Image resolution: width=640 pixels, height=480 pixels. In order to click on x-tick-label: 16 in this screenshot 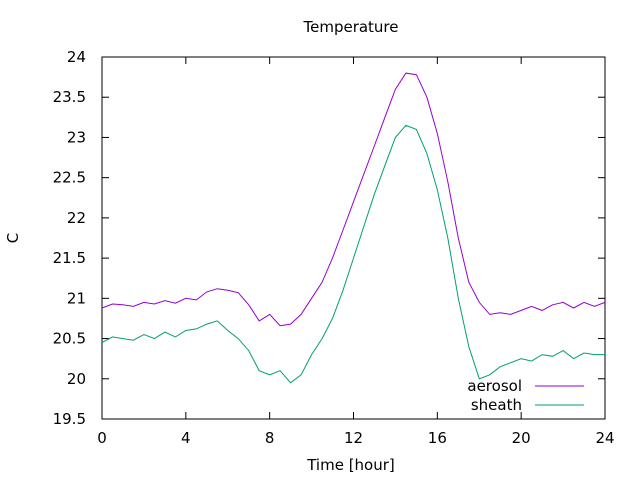, I will do `click(437, 438)`.